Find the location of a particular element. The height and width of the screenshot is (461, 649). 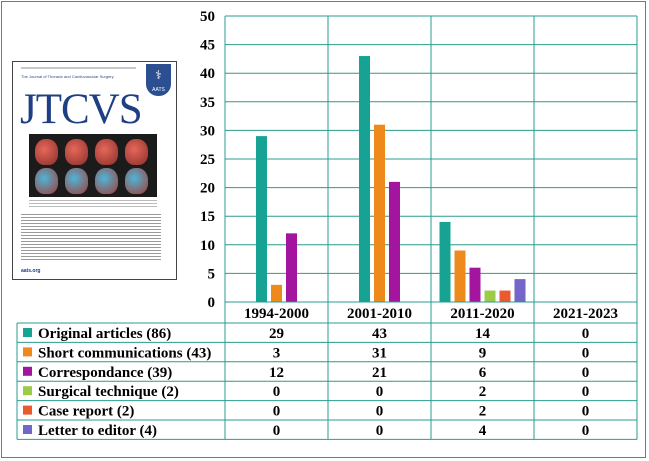

y-tick-label: 35 is located at coordinates (207, 103).